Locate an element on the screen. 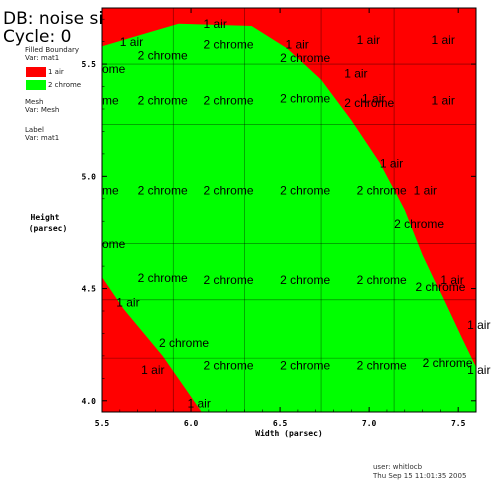  y-axis-title: Height is located at coordinates (45, 217).